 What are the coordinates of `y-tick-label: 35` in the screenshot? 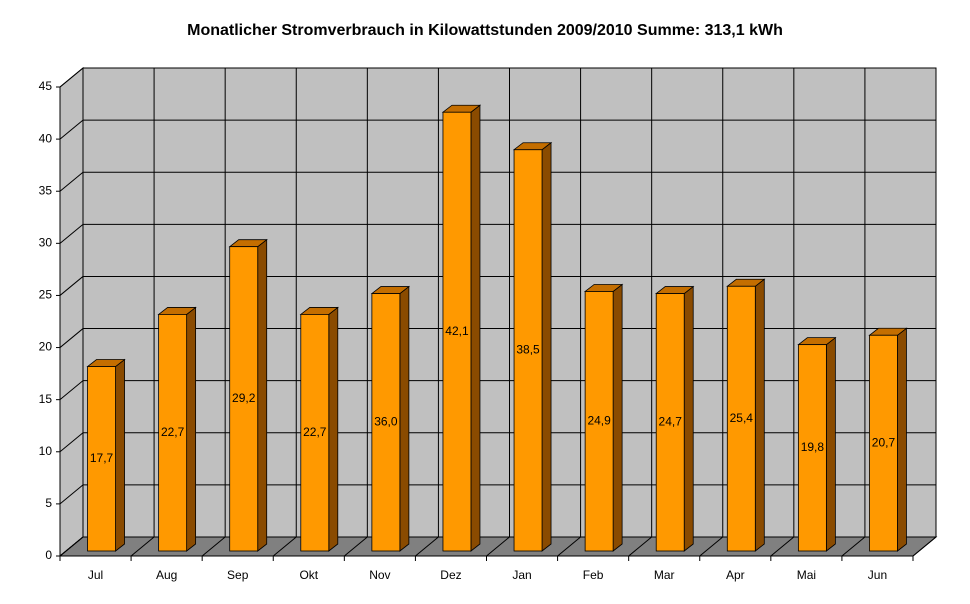 It's located at (46, 190).